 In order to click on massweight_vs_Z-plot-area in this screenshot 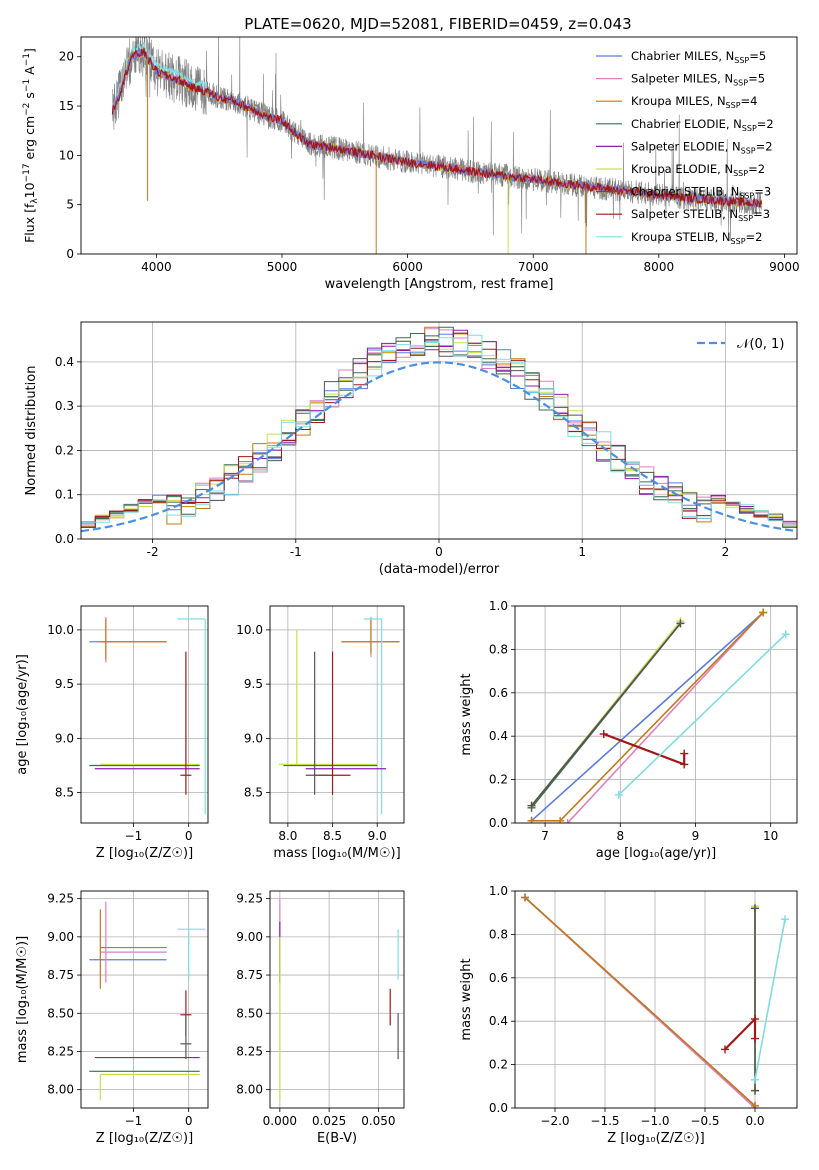, I will do `click(655, 1000)`.